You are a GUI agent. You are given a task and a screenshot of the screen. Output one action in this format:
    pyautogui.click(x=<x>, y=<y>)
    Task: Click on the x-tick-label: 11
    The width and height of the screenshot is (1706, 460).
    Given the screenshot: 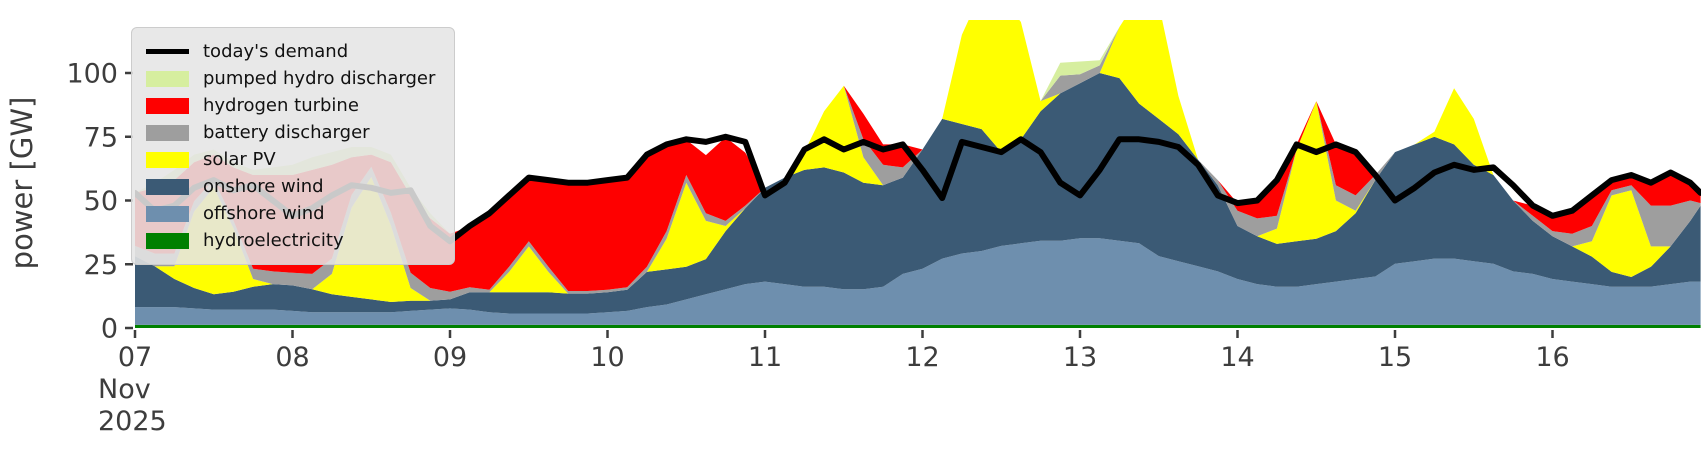 What is the action you would take?
    pyautogui.click(x=765, y=357)
    